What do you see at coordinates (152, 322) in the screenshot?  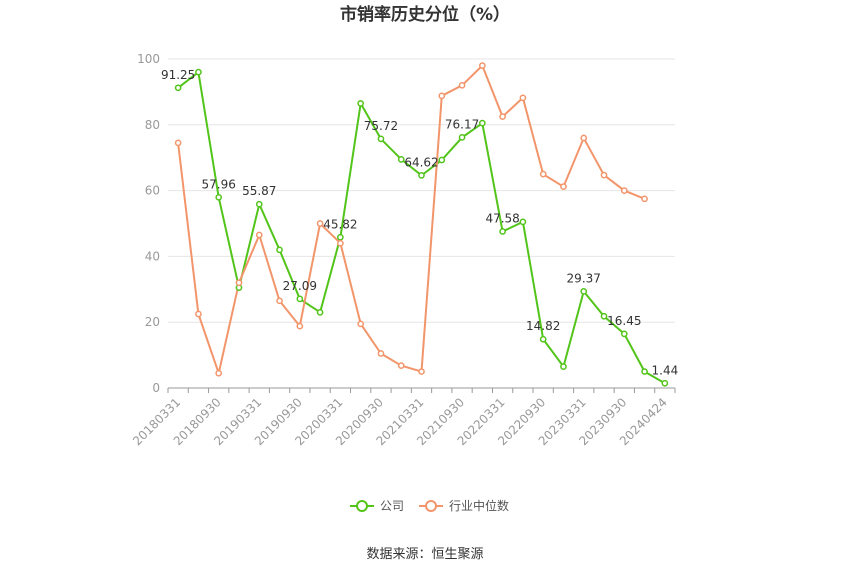 I see `y-tick-label: 20` at bounding box center [152, 322].